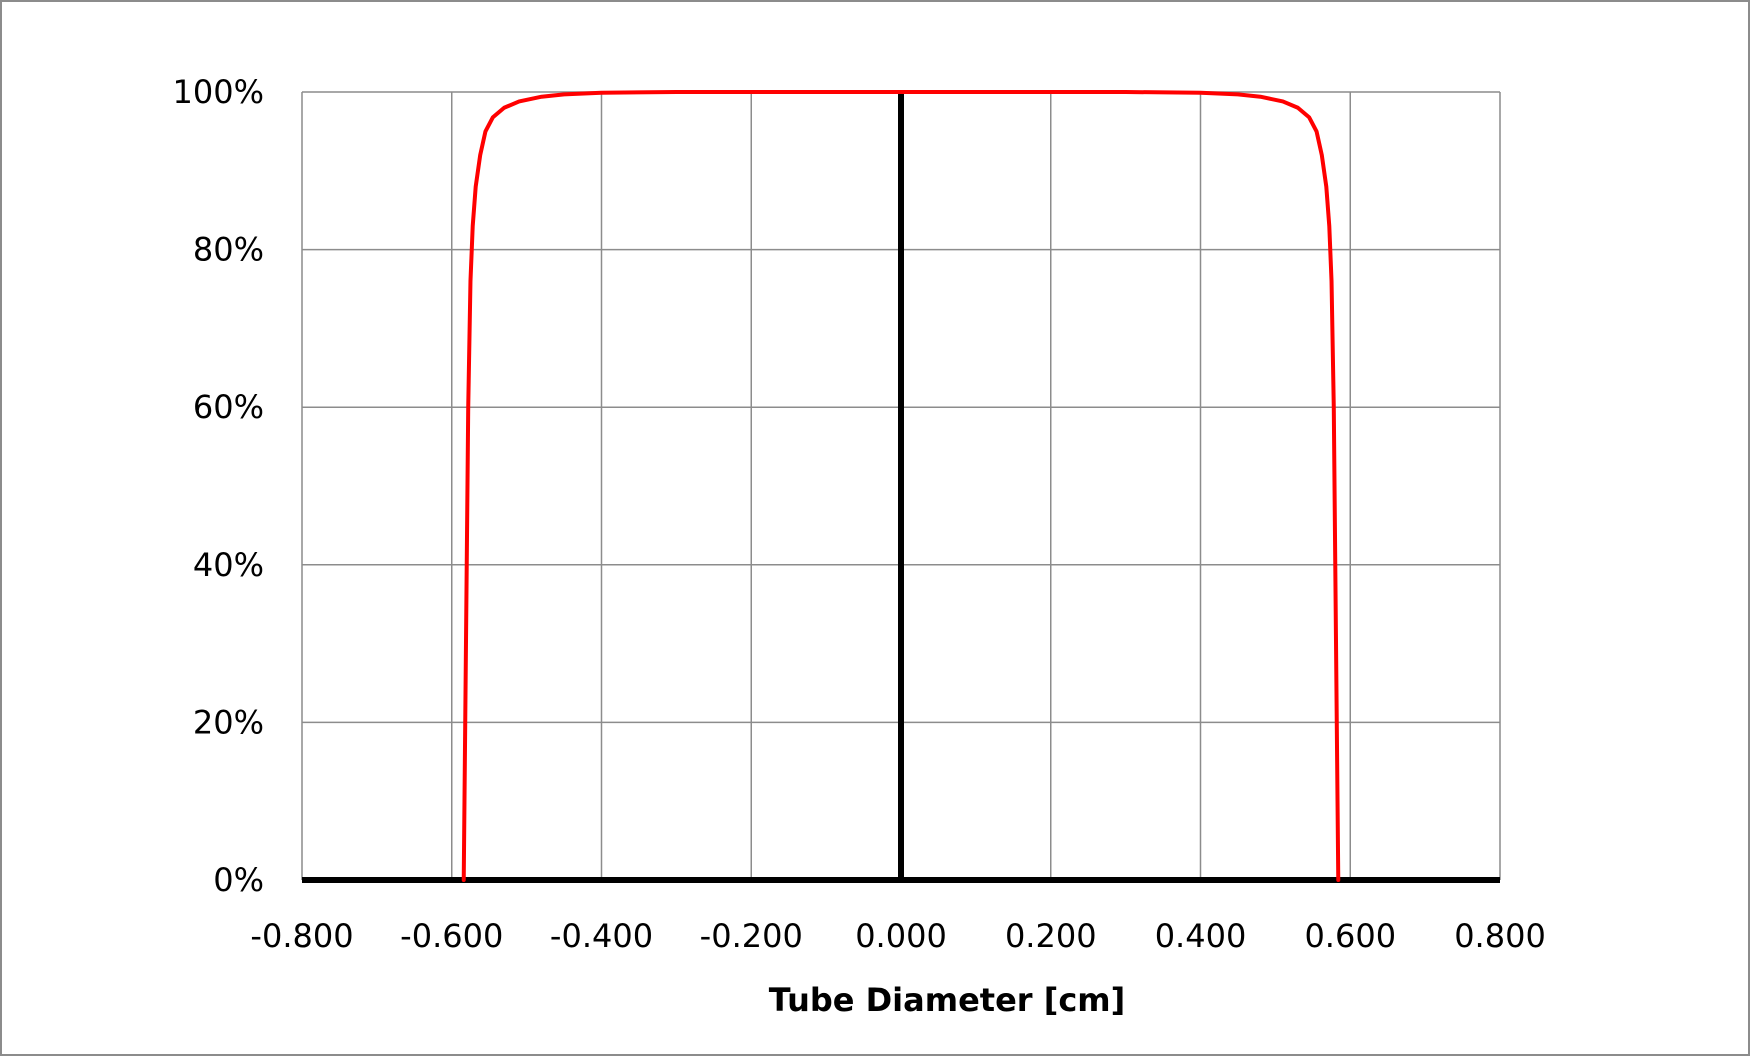 The image size is (1750, 1056). Describe the element at coordinates (1201, 936) in the screenshot. I see `x-tick-label: 0.400` at that location.